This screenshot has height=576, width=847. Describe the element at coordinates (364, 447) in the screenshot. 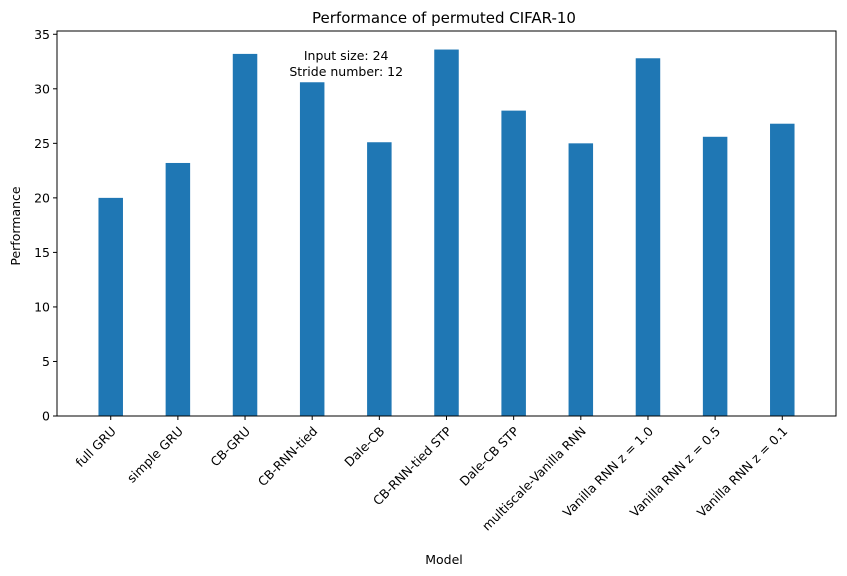

I see `x-tick-label-4: Dale-CB` at that location.